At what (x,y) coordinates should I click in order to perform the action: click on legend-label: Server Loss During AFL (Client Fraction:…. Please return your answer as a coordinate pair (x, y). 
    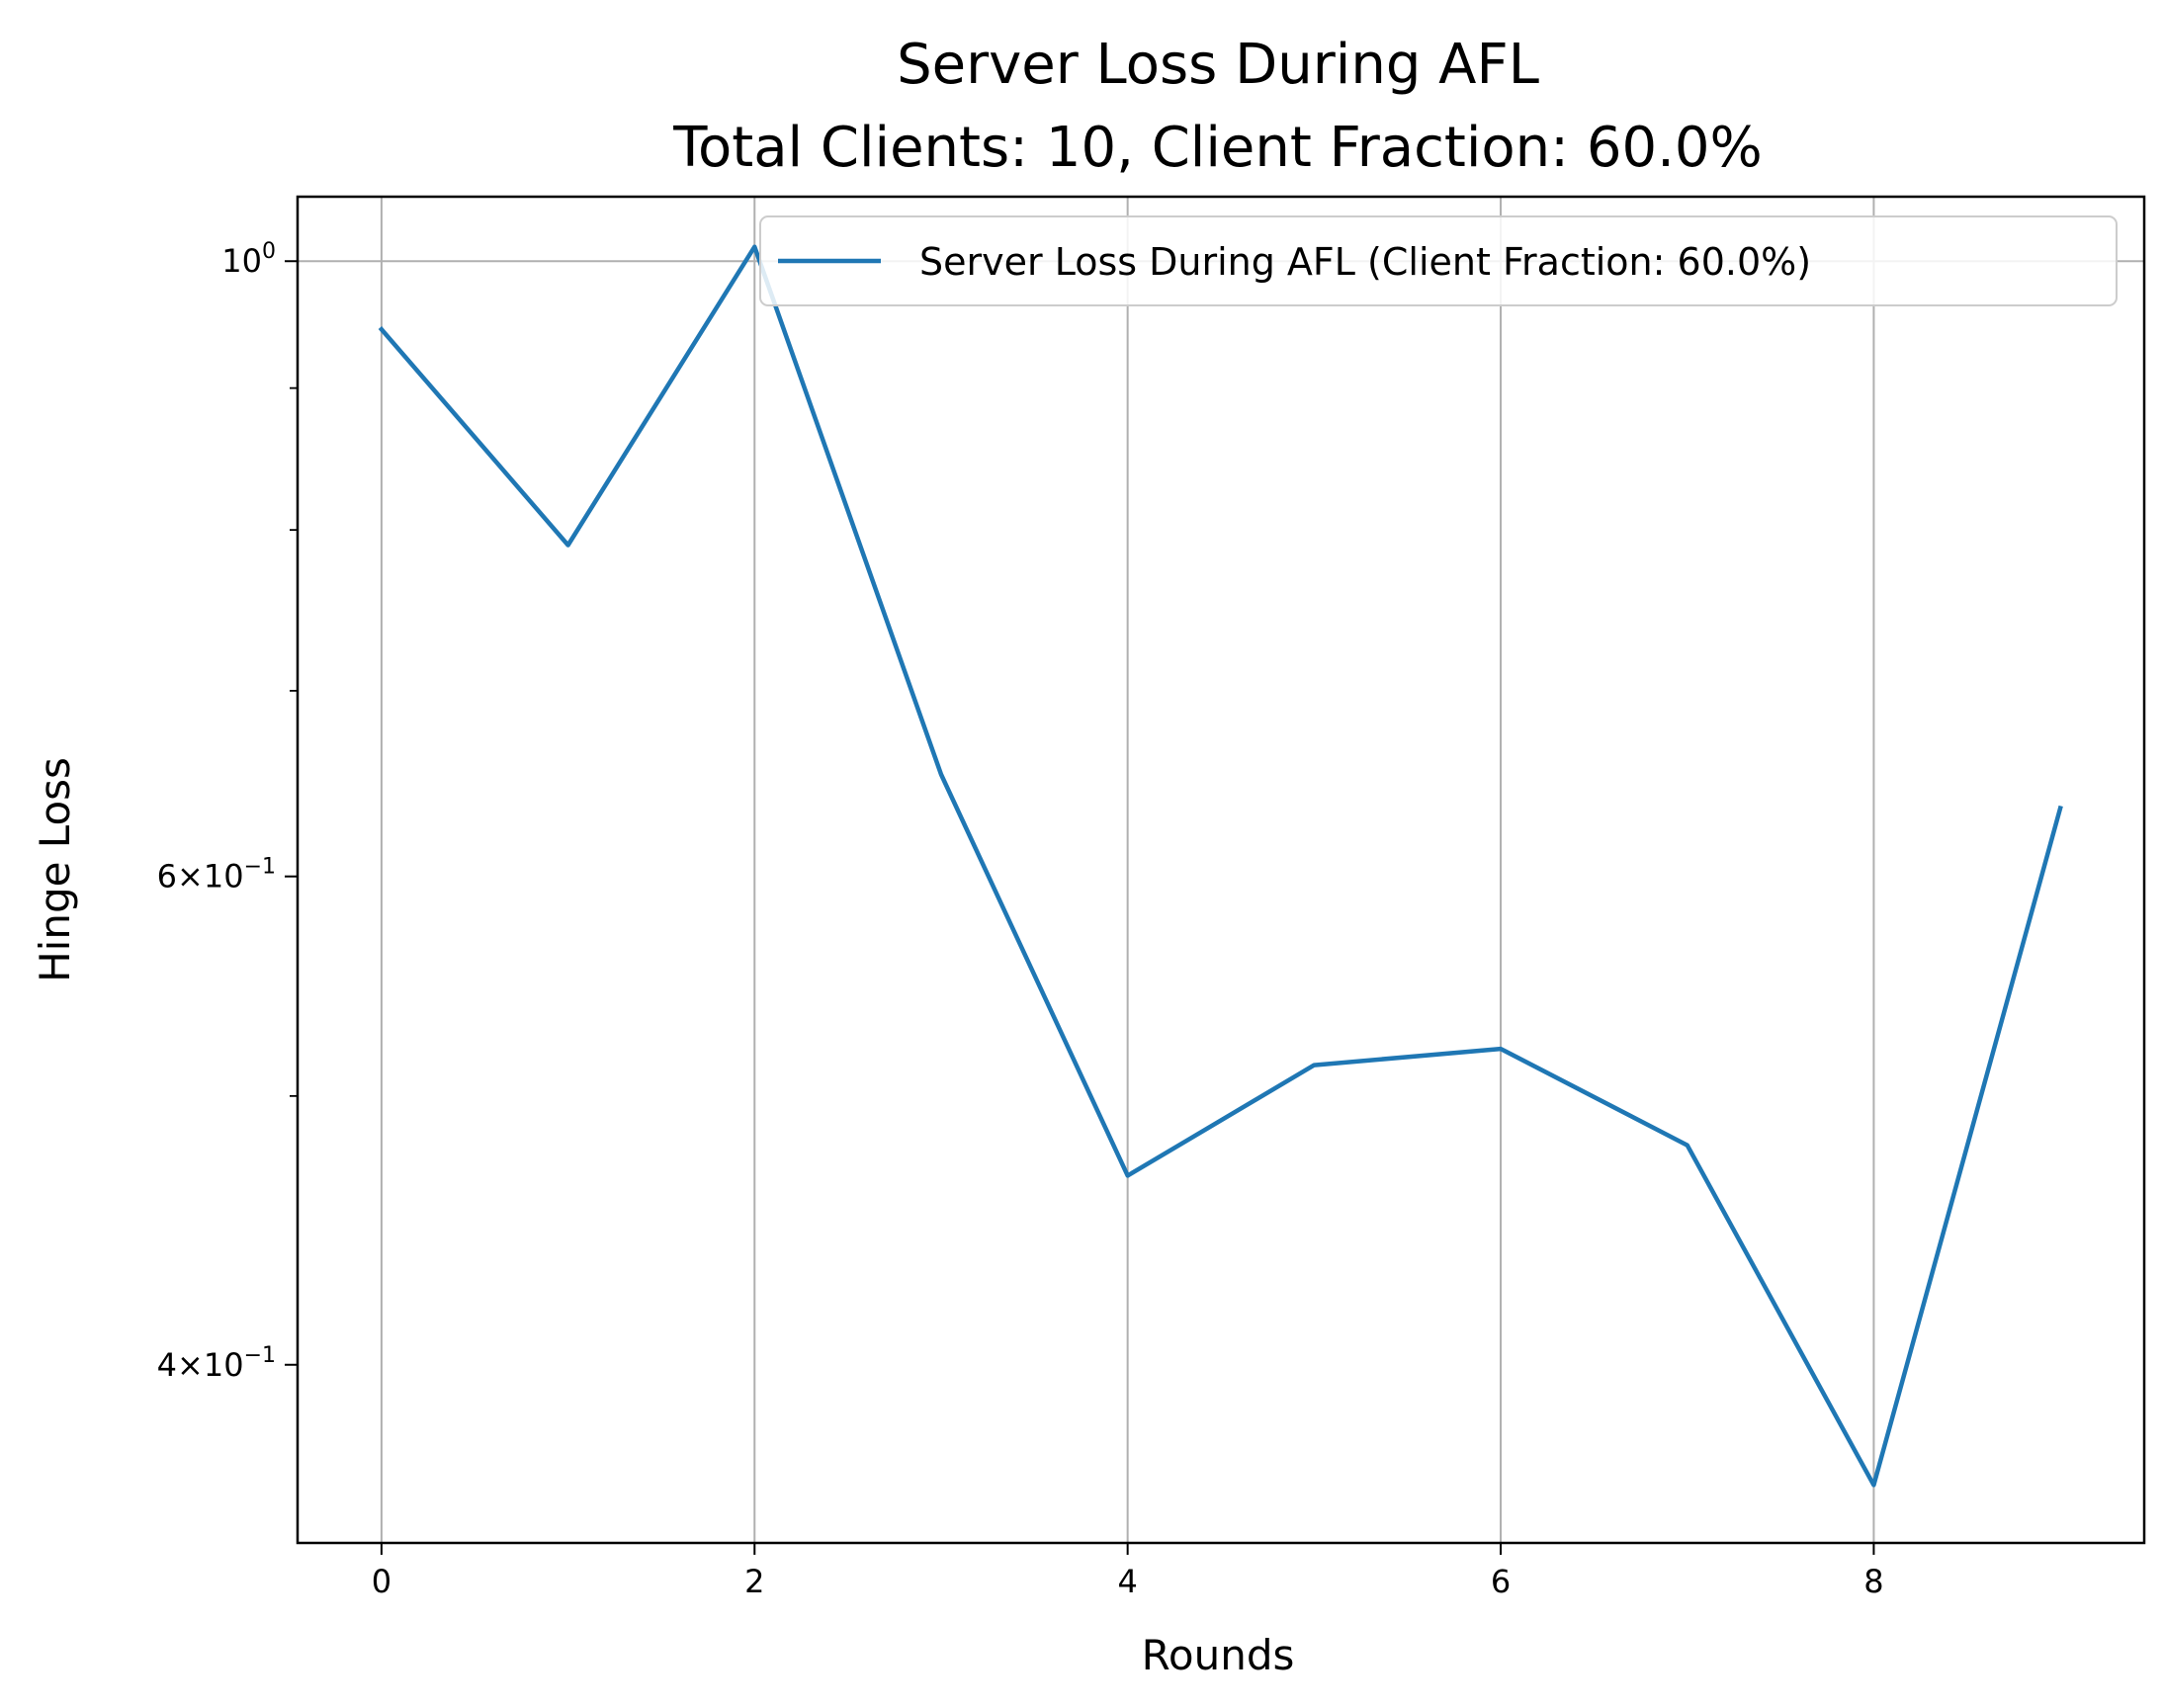
    Looking at the image, I should click on (1365, 262).